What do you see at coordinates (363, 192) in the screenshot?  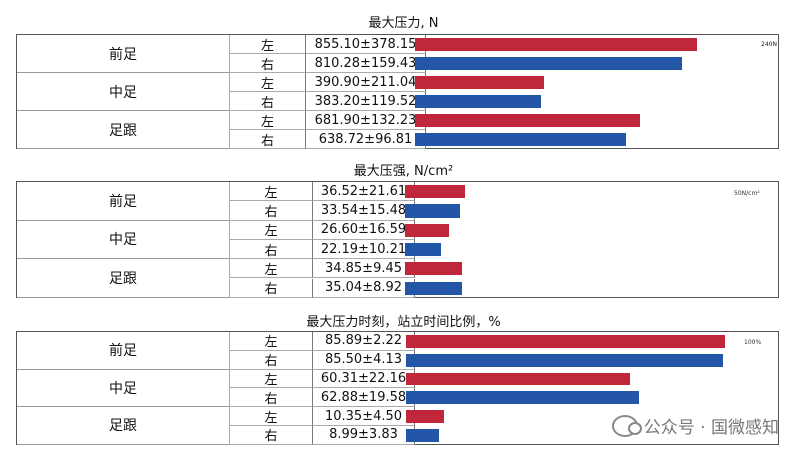 I see `data-label: 36.52±21.61` at bounding box center [363, 192].